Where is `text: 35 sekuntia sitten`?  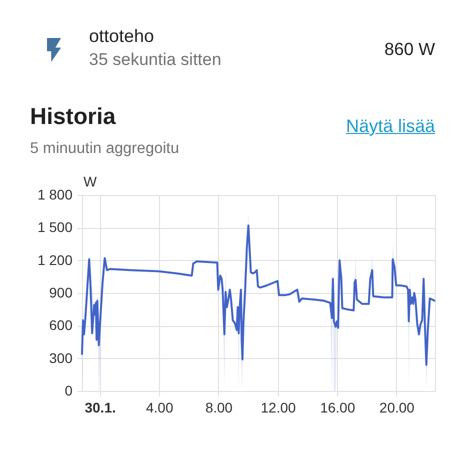 text: 35 sekuntia sitten is located at coordinates (155, 59).